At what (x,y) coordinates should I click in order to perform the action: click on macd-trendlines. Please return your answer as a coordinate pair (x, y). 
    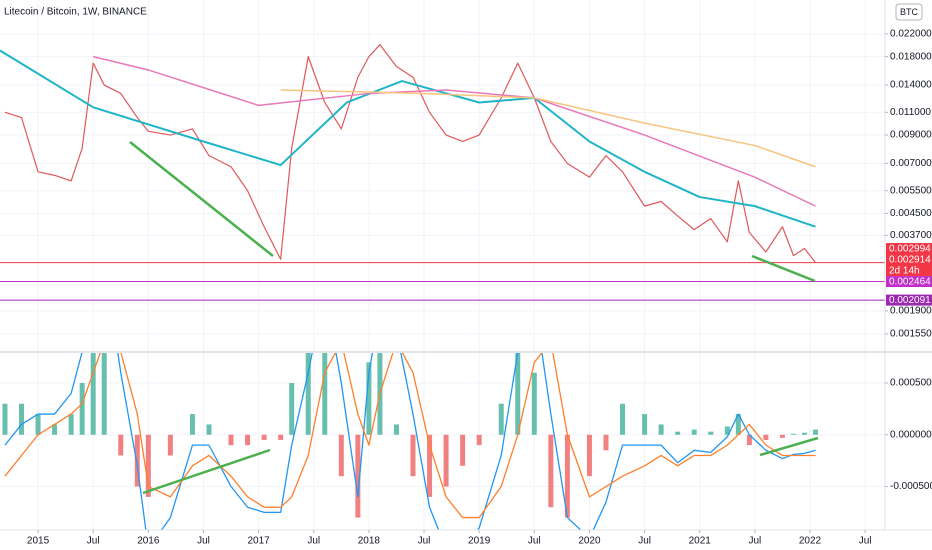
    Looking at the image, I should click on (480, 465).